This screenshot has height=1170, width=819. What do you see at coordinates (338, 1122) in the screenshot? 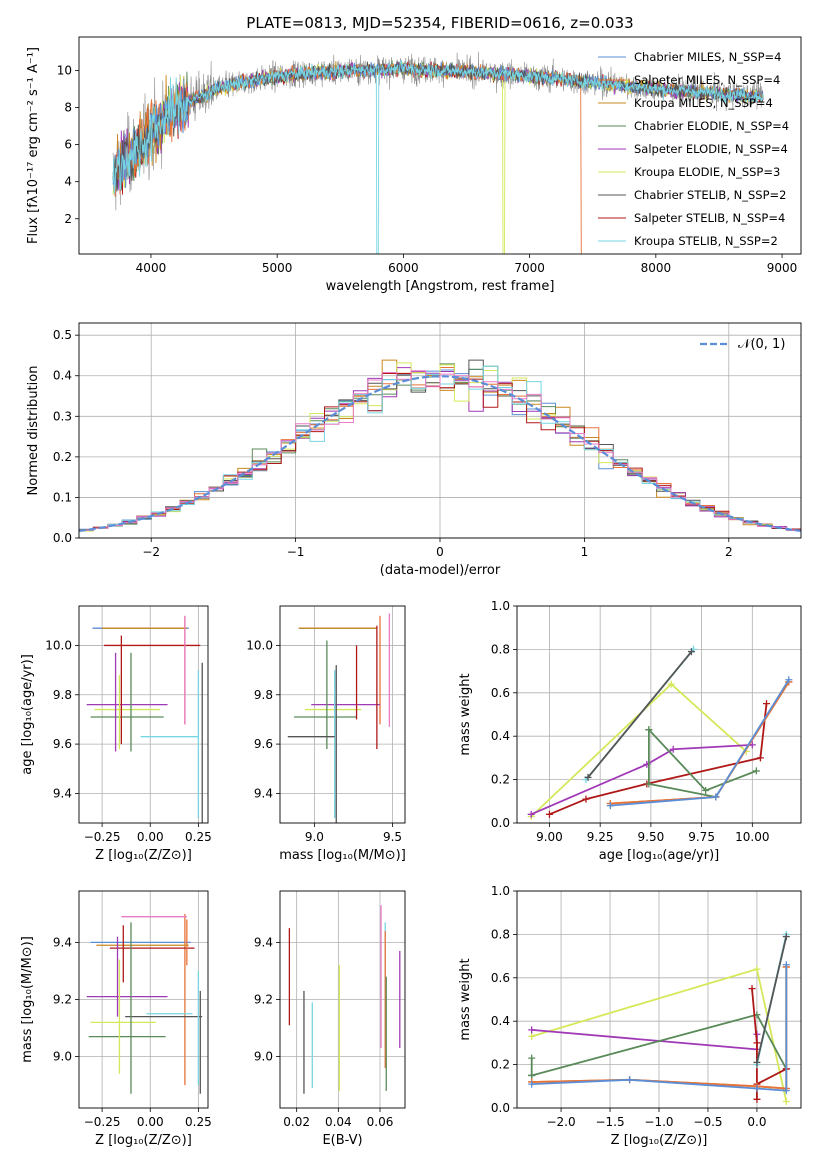
I see `x-tick-label: 0.04` at bounding box center [338, 1122].